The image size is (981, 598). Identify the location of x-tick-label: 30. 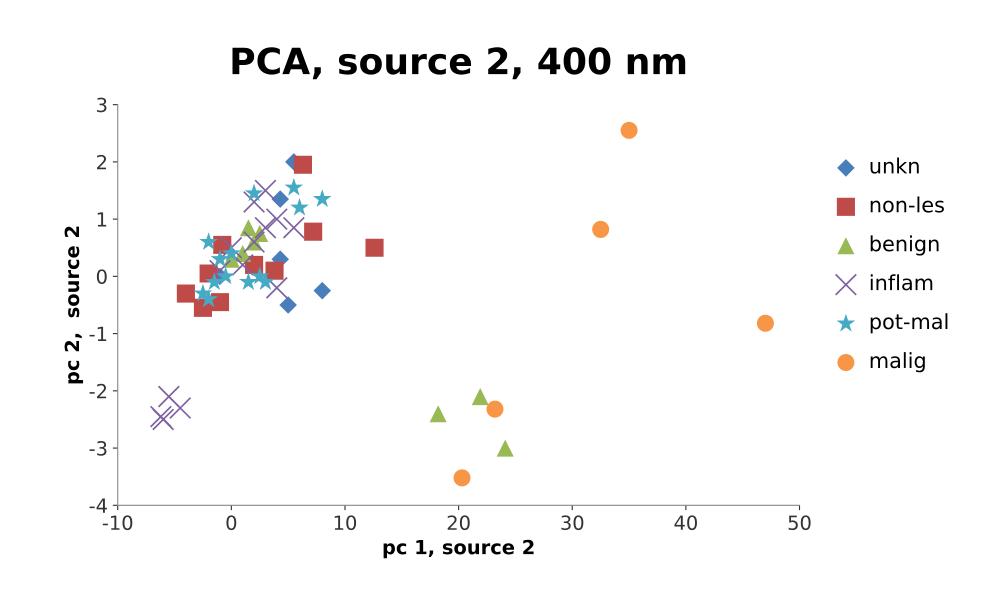
(572, 522).